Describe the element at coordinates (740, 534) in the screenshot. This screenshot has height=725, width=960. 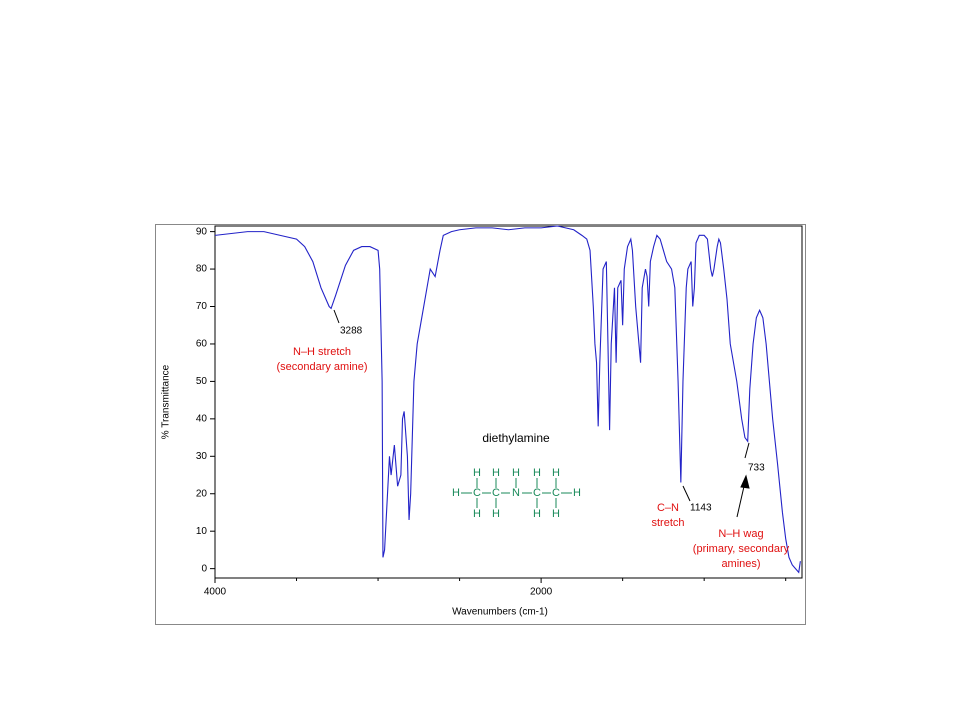
I see `peak-note: N–H wag` at that location.